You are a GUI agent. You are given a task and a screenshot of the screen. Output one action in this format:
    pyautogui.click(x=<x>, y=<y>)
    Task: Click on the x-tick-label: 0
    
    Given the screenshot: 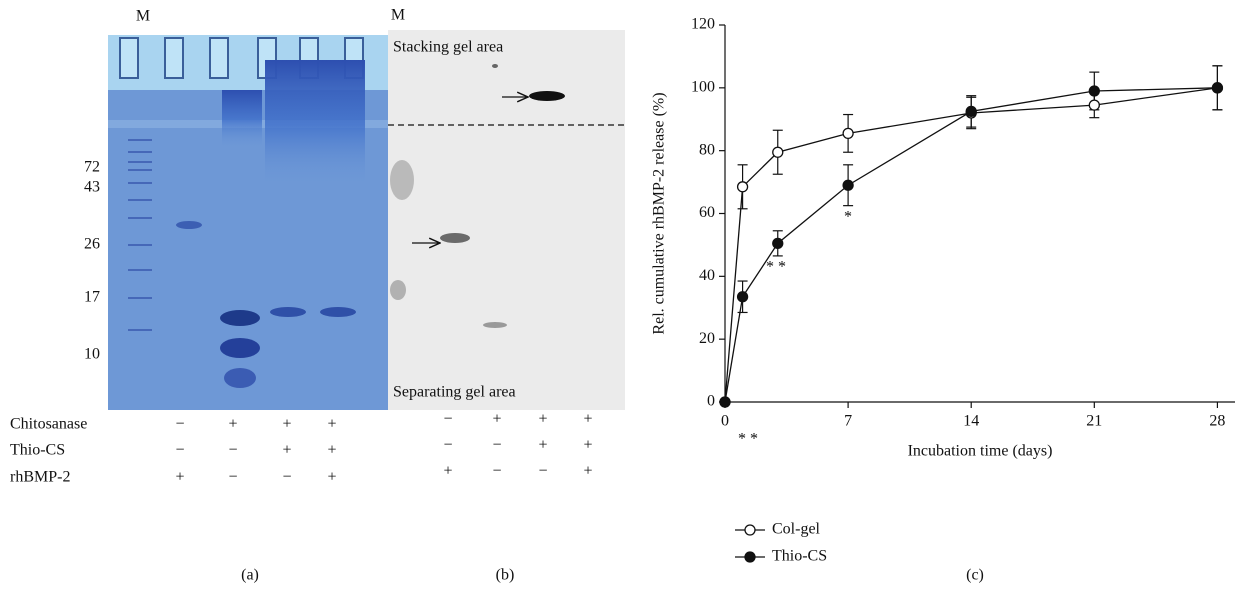 What is the action you would take?
    pyautogui.click(x=725, y=421)
    